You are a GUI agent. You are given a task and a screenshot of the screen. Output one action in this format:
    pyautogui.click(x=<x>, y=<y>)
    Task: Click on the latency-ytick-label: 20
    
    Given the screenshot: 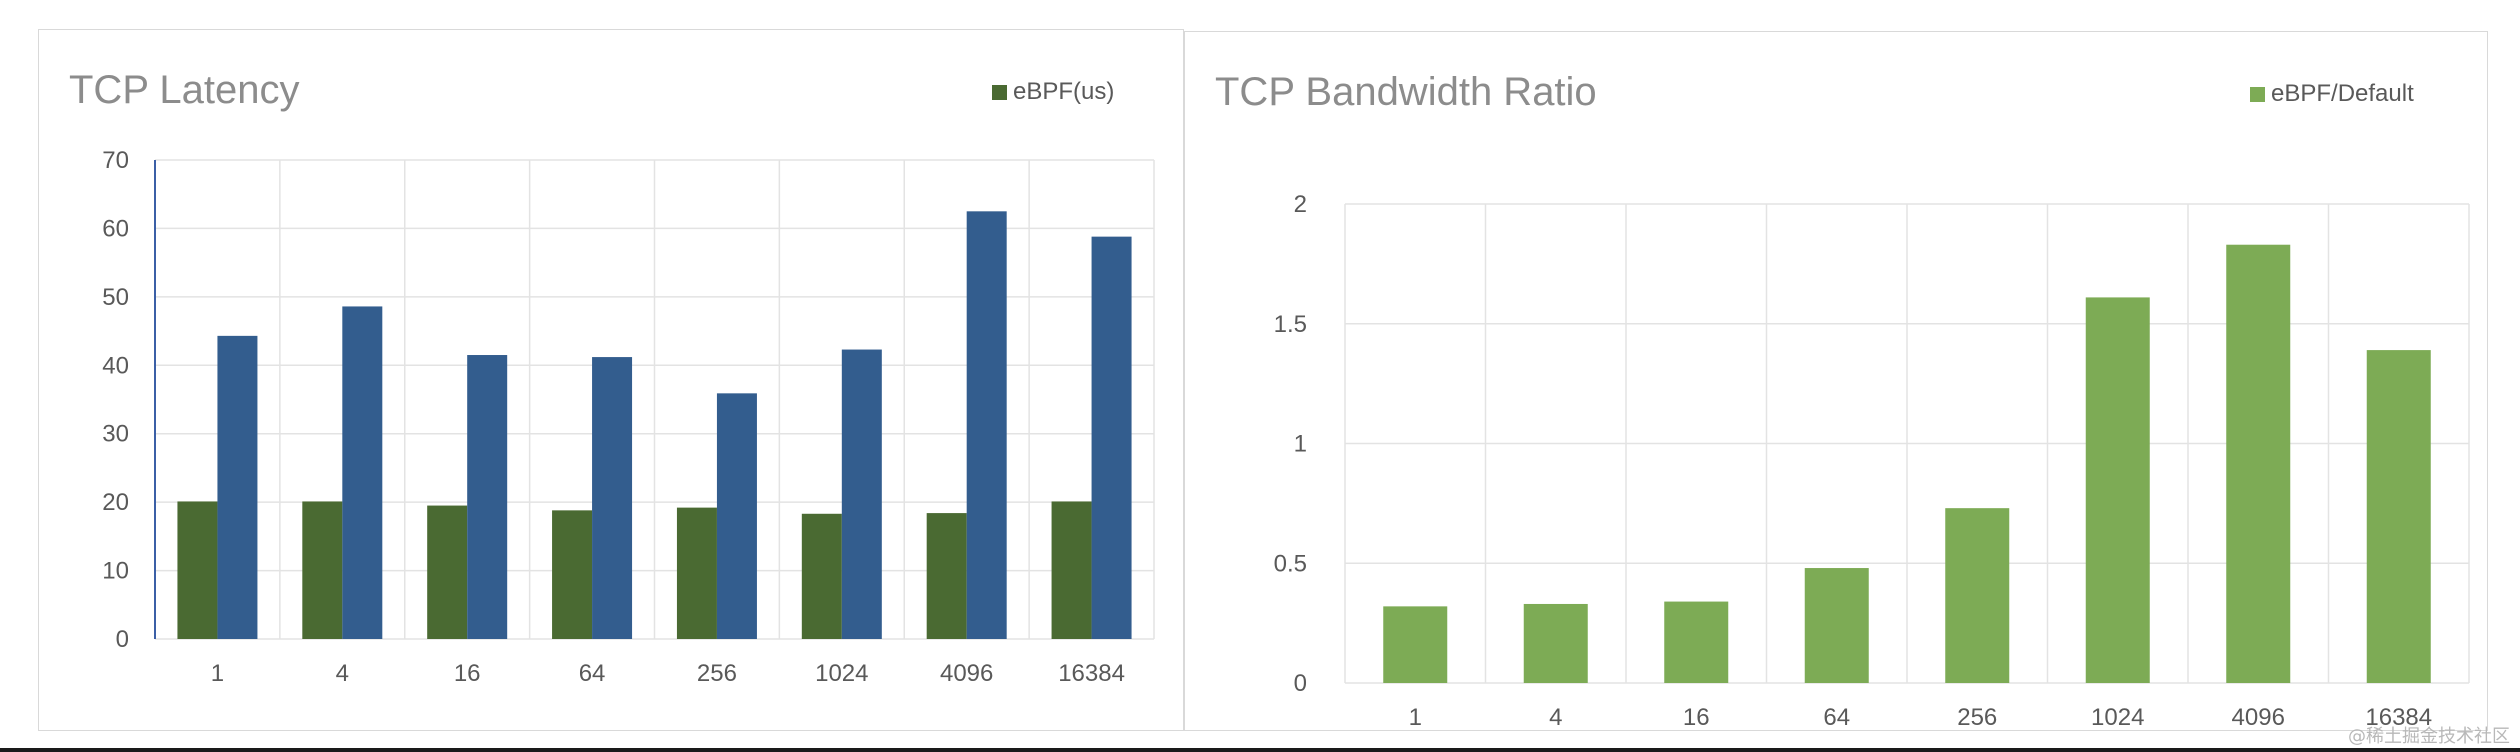 What is the action you would take?
    pyautogui.click(x=115, y=502)
    